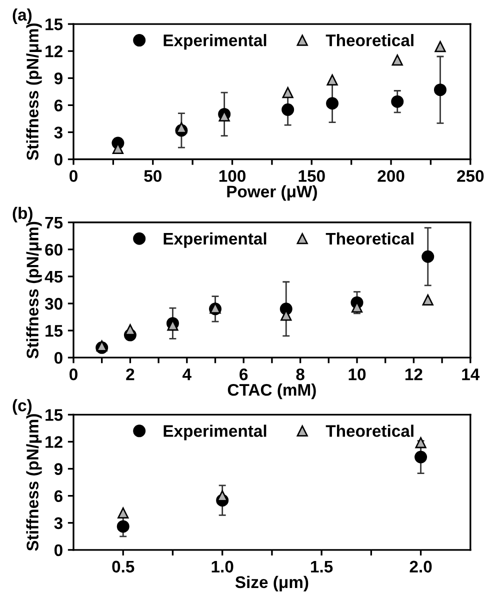 Image resolution: width=490 pixels, height=601 pixels. Describe the element at coordinates (311, 176) in the screenshot. I see `x-tick-label: 150` at that location.